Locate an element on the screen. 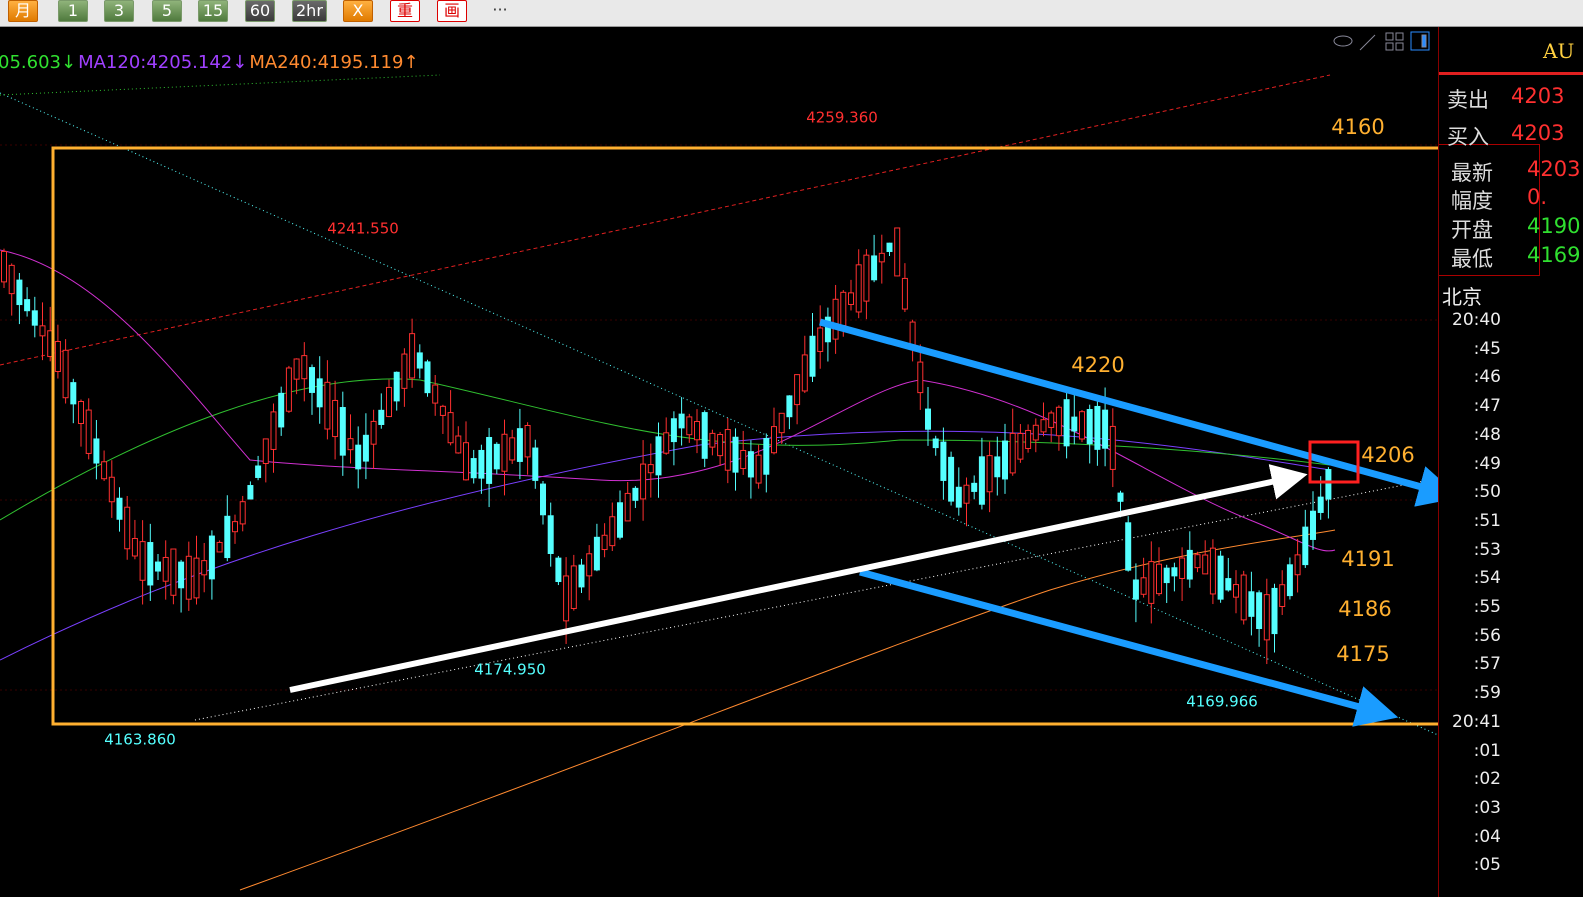 This screenshot has height=897, width=1583. level-label: 4186 is located at coordinates (1364, 609).